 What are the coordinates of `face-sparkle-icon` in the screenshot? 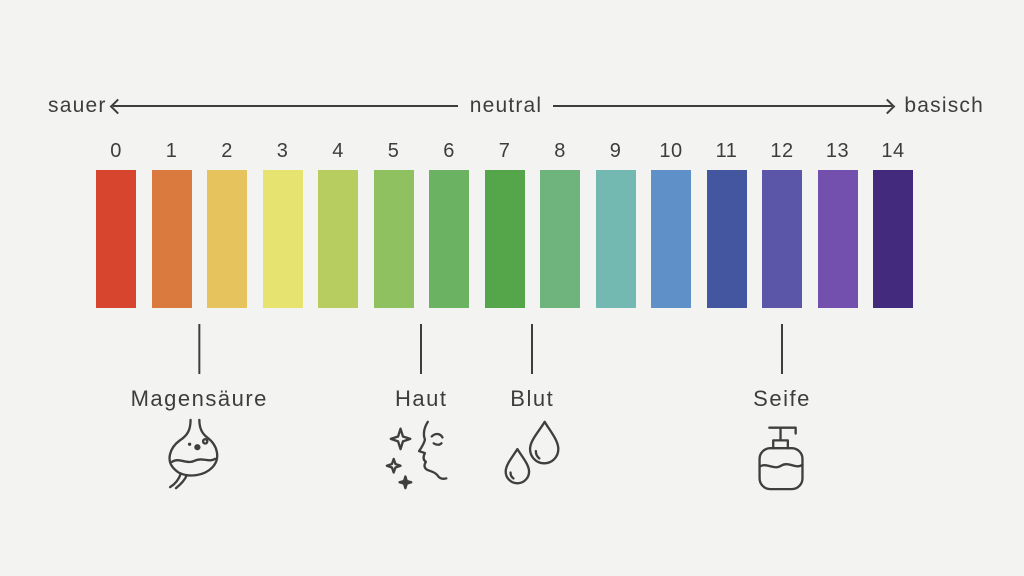 It's located at (421, 455).